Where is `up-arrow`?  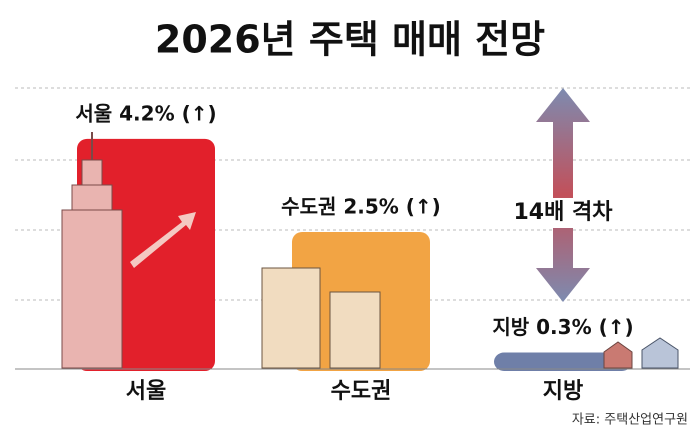
up-arrow is located at coordinates (163, 240).